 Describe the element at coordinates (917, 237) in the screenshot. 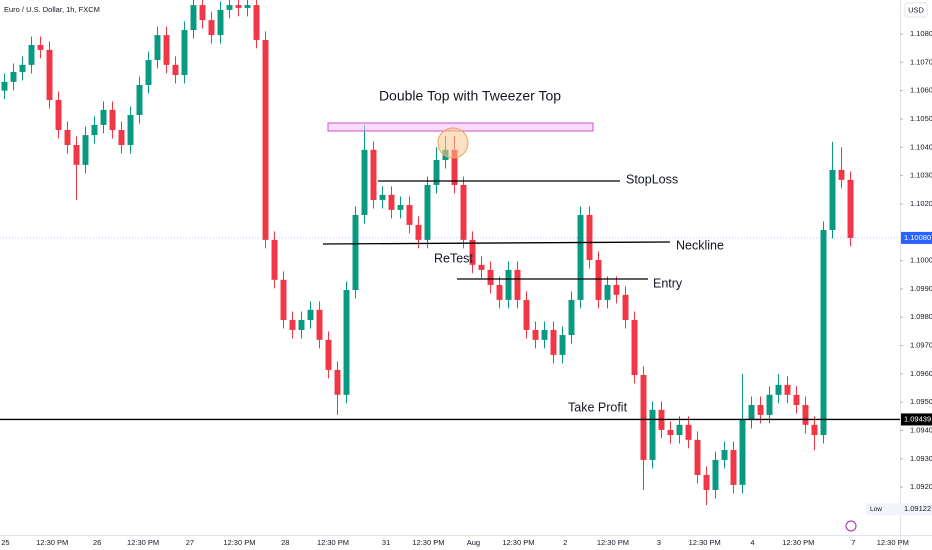

I see `last-price-label: 1.10080` at that location.